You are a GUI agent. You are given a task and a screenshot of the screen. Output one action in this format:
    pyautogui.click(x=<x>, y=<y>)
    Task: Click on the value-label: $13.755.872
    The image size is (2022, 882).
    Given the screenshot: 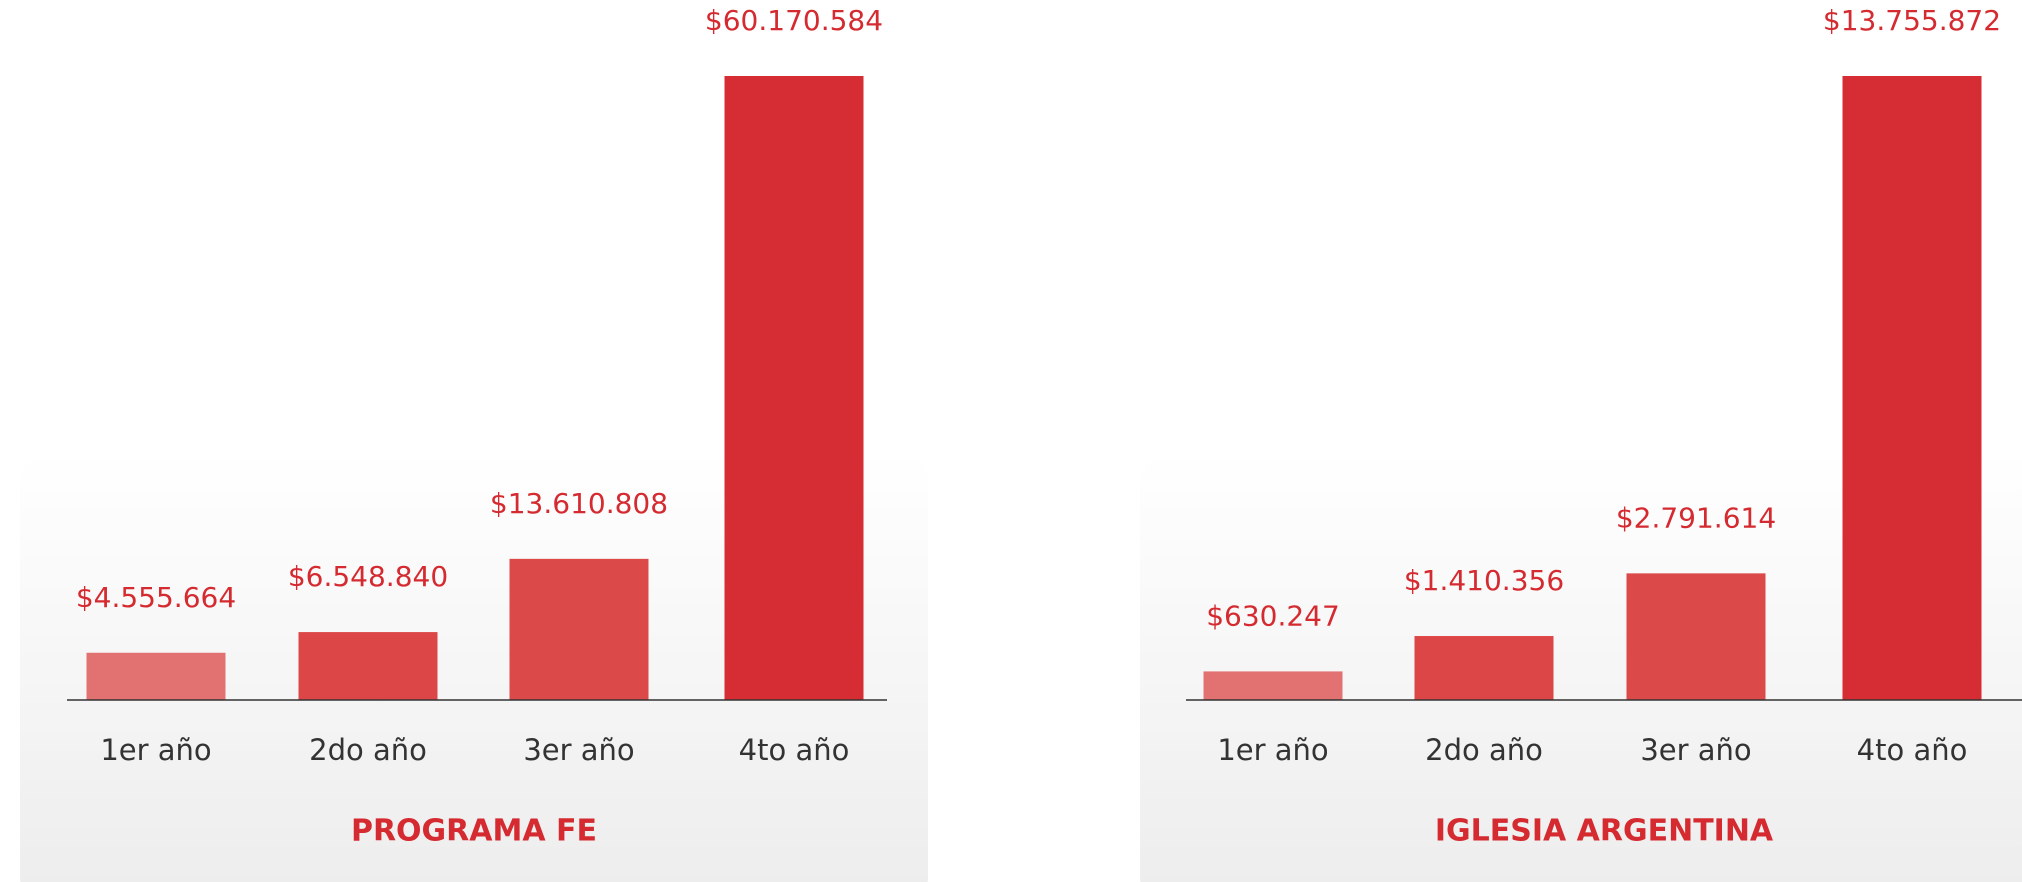 What is the action you would take?
    pyautogui.click(x=1912, y=20)
    